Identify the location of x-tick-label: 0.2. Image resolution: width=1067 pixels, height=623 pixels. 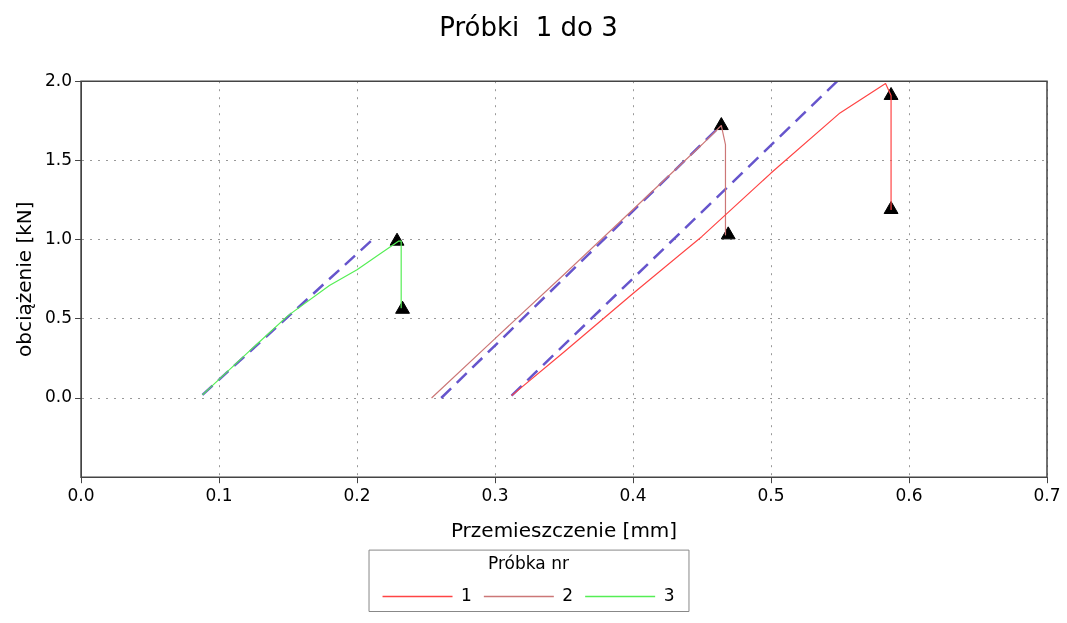
(357, 494).